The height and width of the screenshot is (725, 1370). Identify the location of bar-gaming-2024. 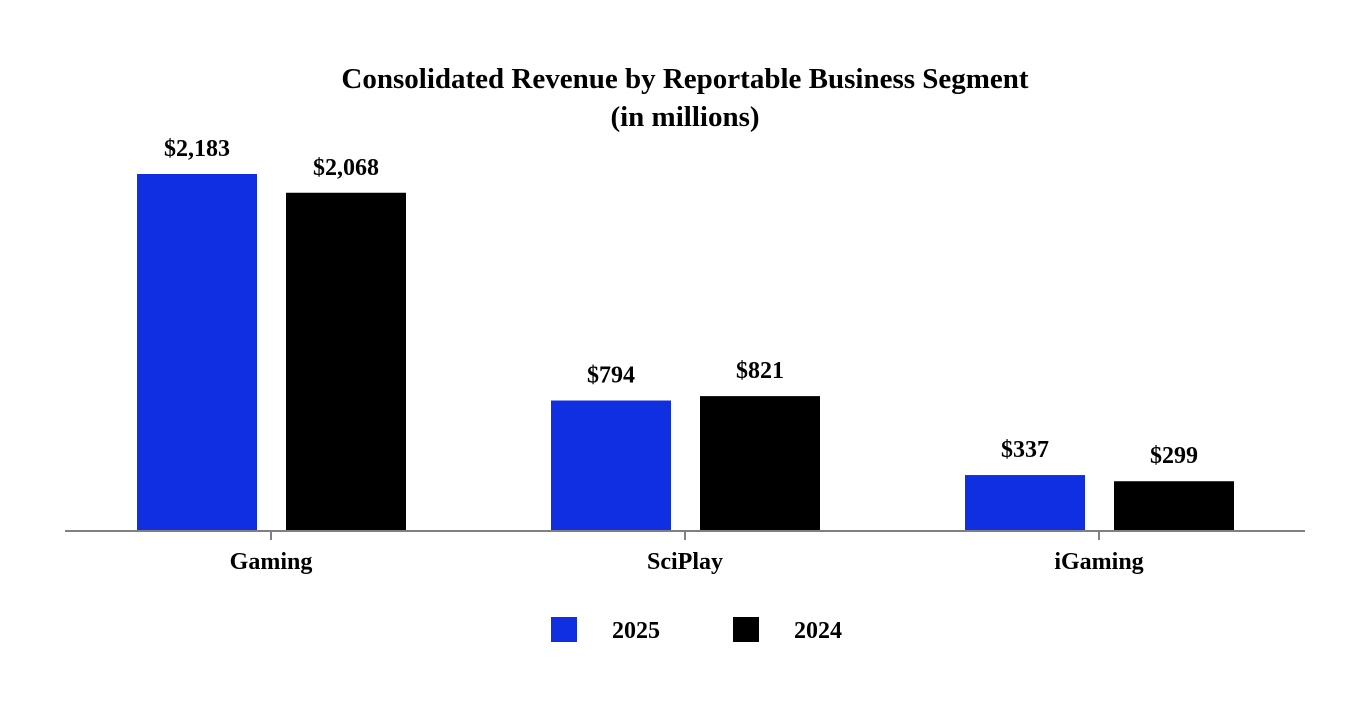
(346, 361).